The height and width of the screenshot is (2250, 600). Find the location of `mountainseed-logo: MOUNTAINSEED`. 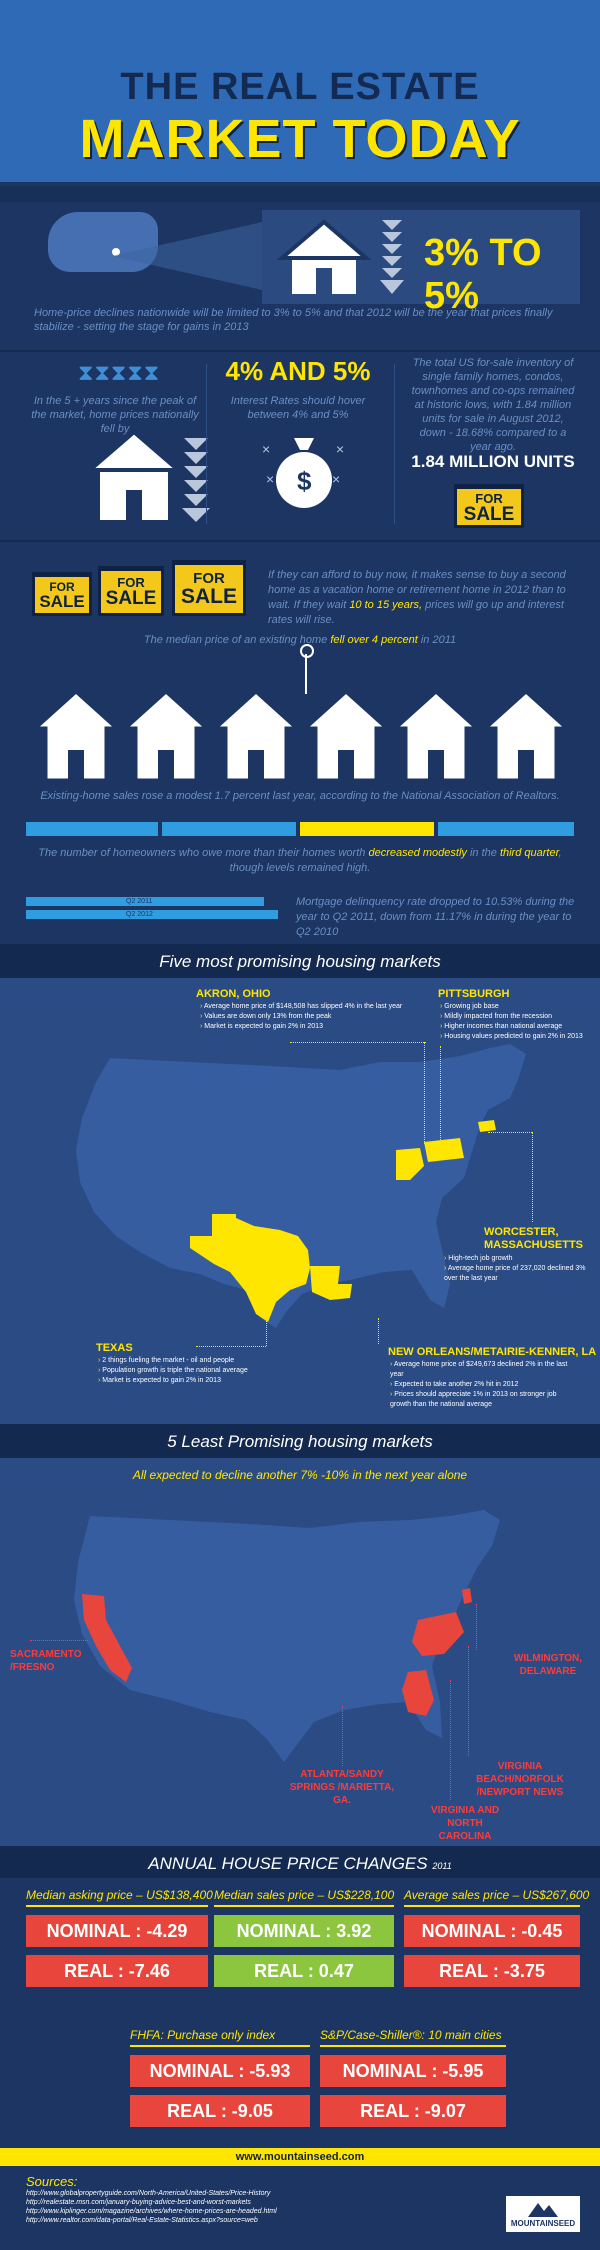

mountainseed-logo: MOUNTAINSEED is located at coordinates (543, 2214).